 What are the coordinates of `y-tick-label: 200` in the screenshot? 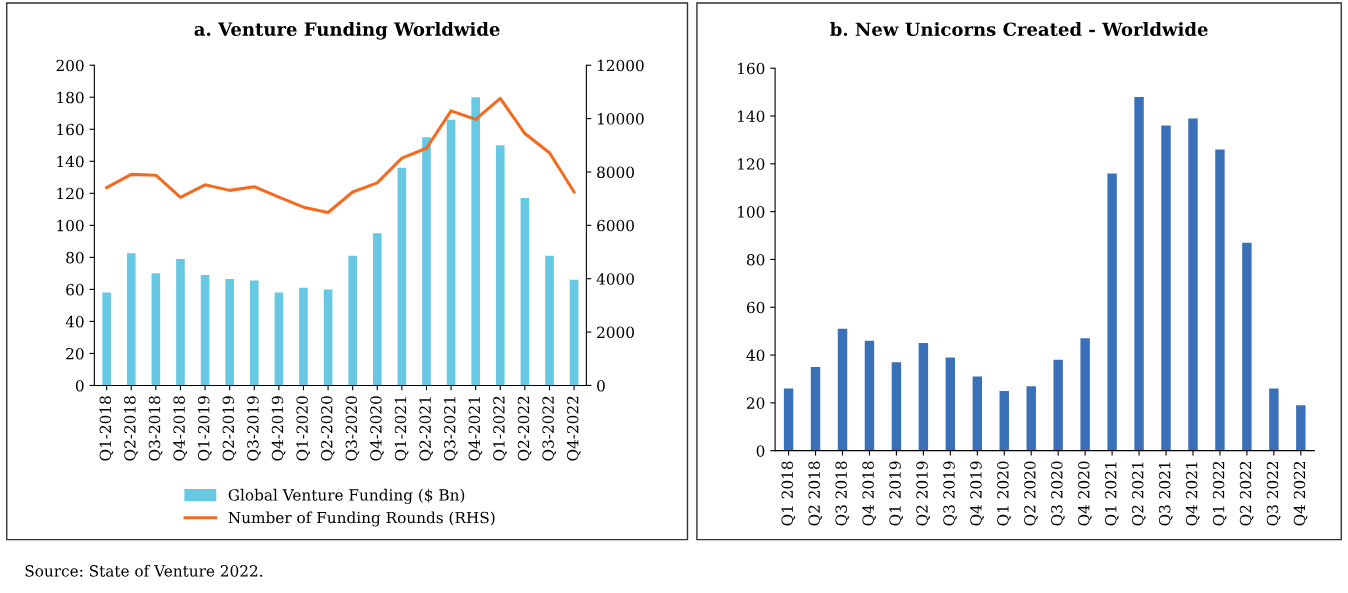 It's located at (70, 65).